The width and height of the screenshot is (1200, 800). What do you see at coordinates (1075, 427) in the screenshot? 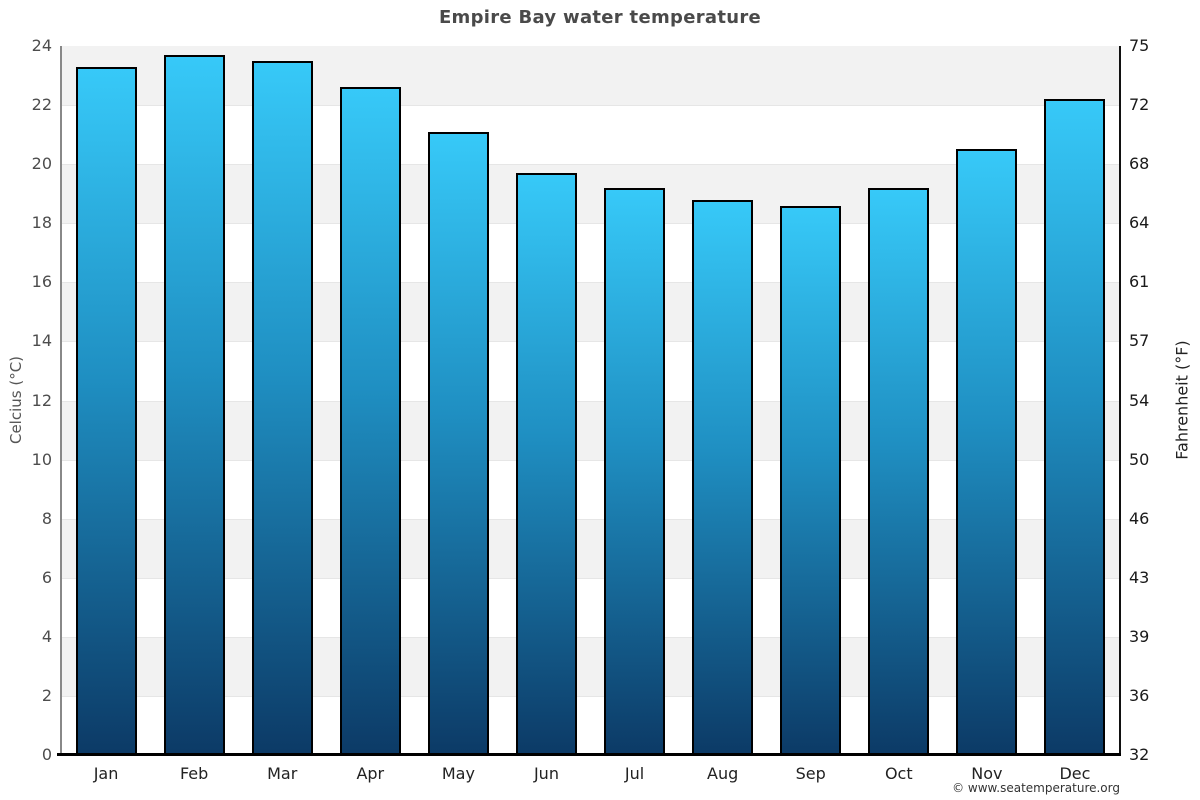
I see `bar-dec` at bounding box center [1075, 427].